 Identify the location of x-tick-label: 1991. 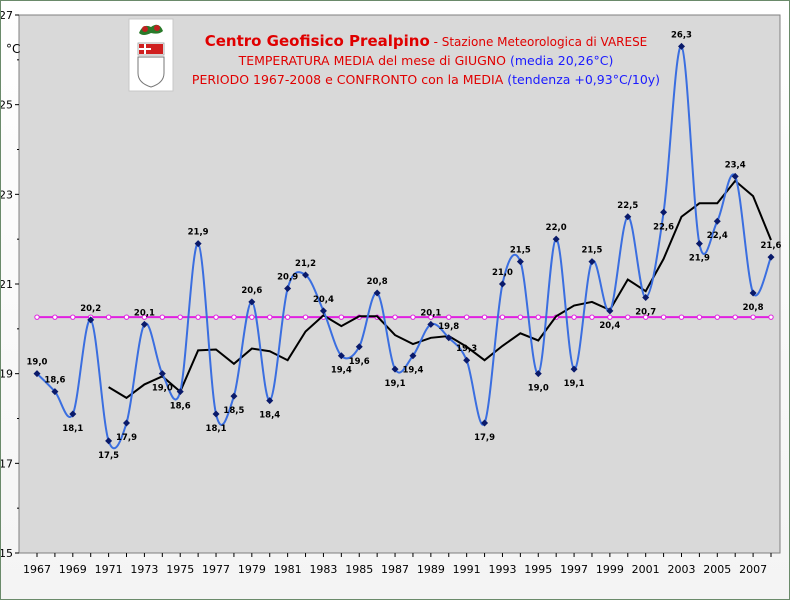
(467, 569).